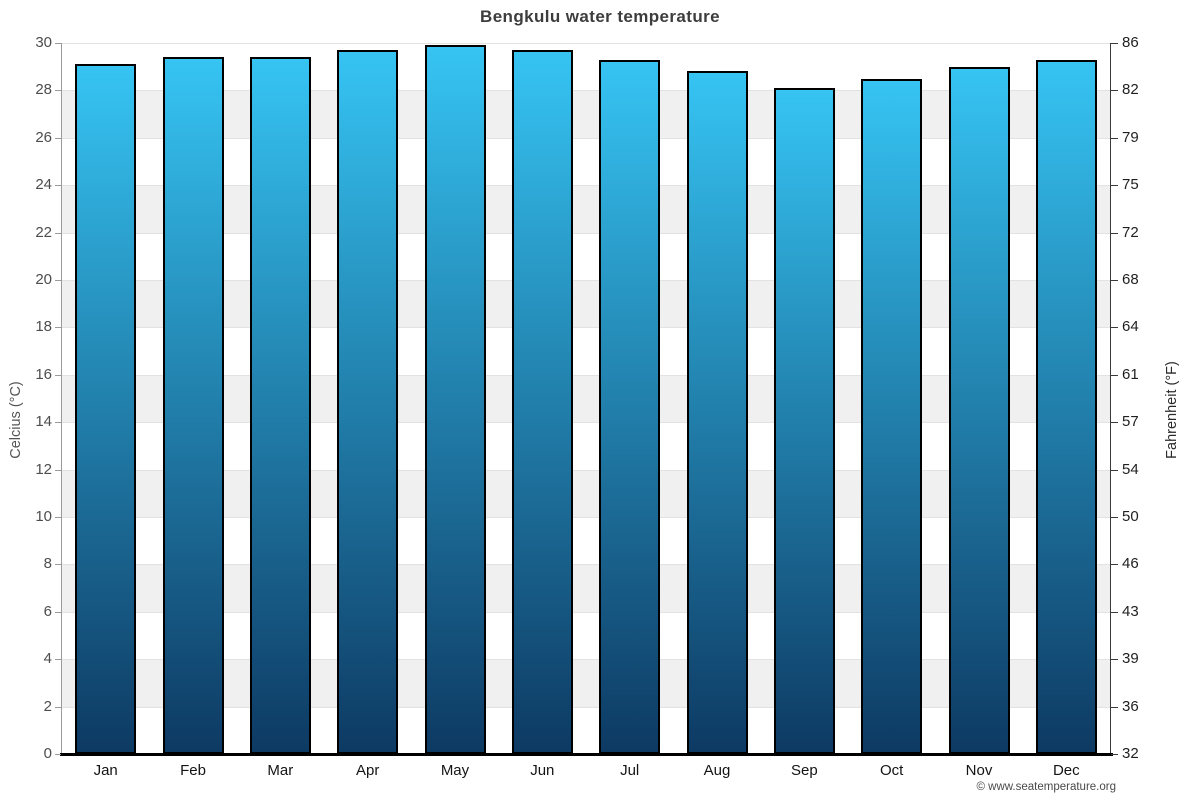 The width and height of the screenshot is (1200, 800). Describe the element at coordinates (1130, 516) in the screenshot. I see `y-tick-label-fahrenheit: 50` at that location.